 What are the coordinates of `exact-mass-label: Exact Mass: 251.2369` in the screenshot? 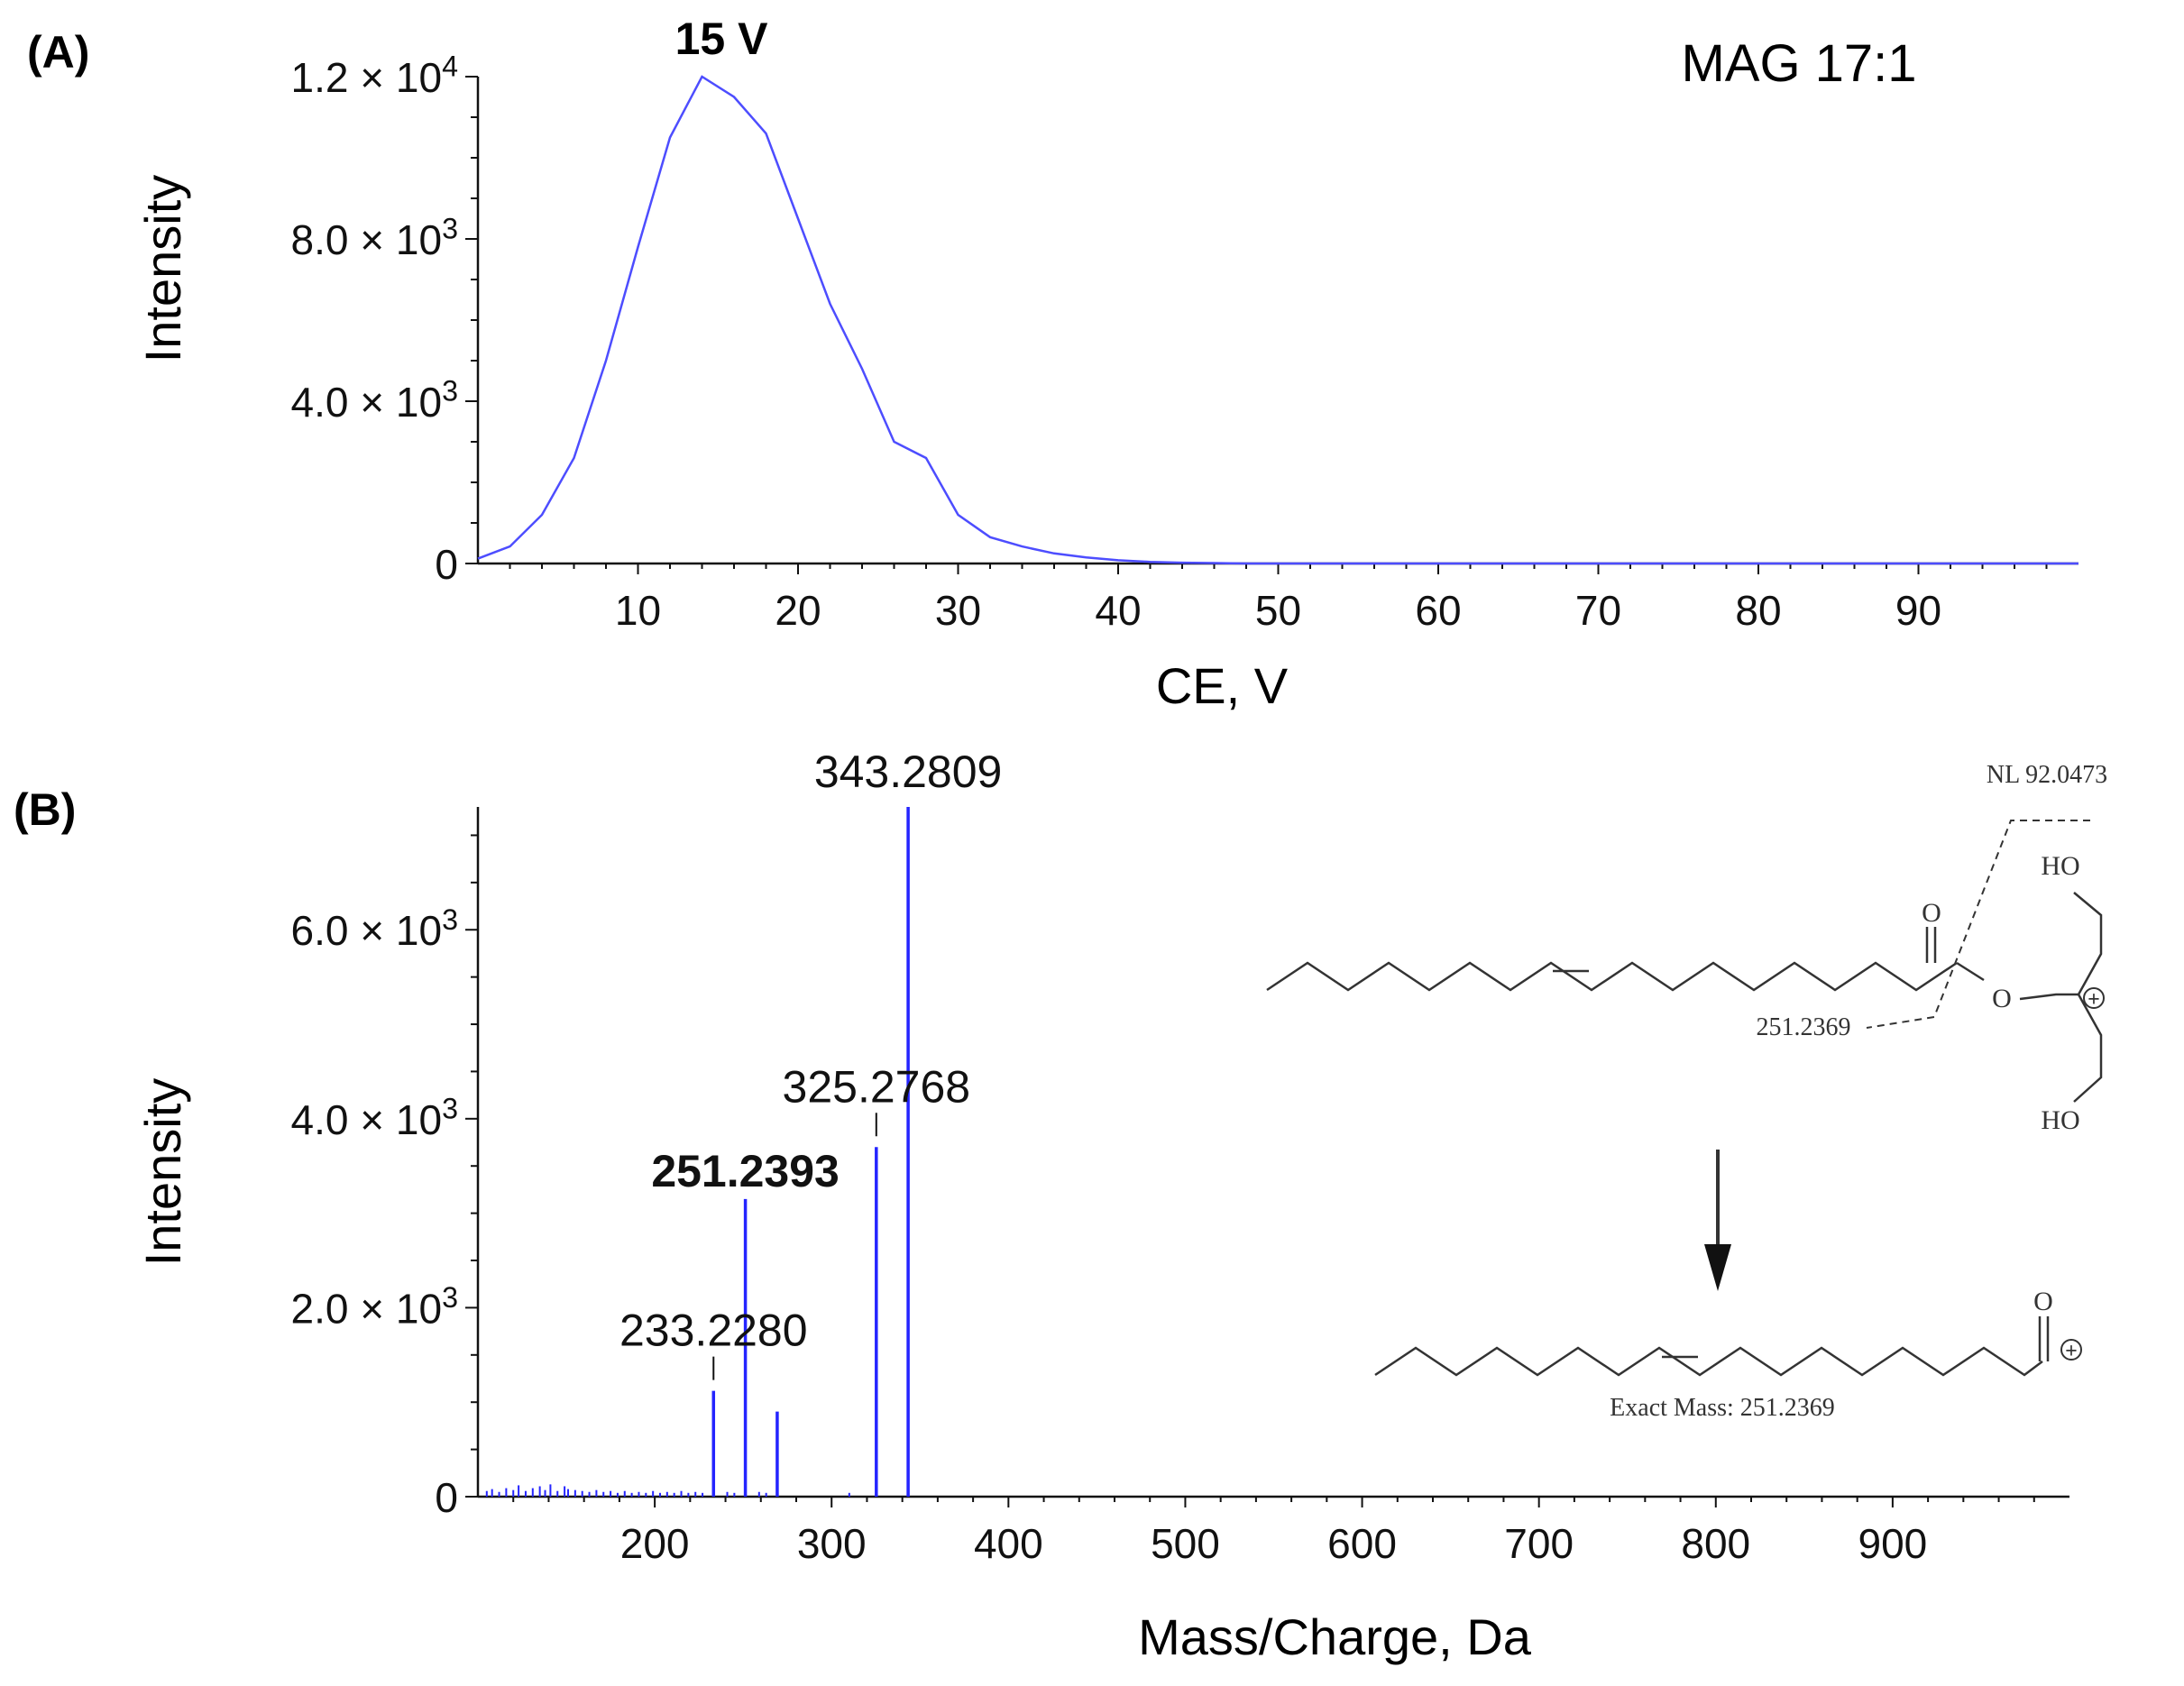 It's located at (1723, 1408).